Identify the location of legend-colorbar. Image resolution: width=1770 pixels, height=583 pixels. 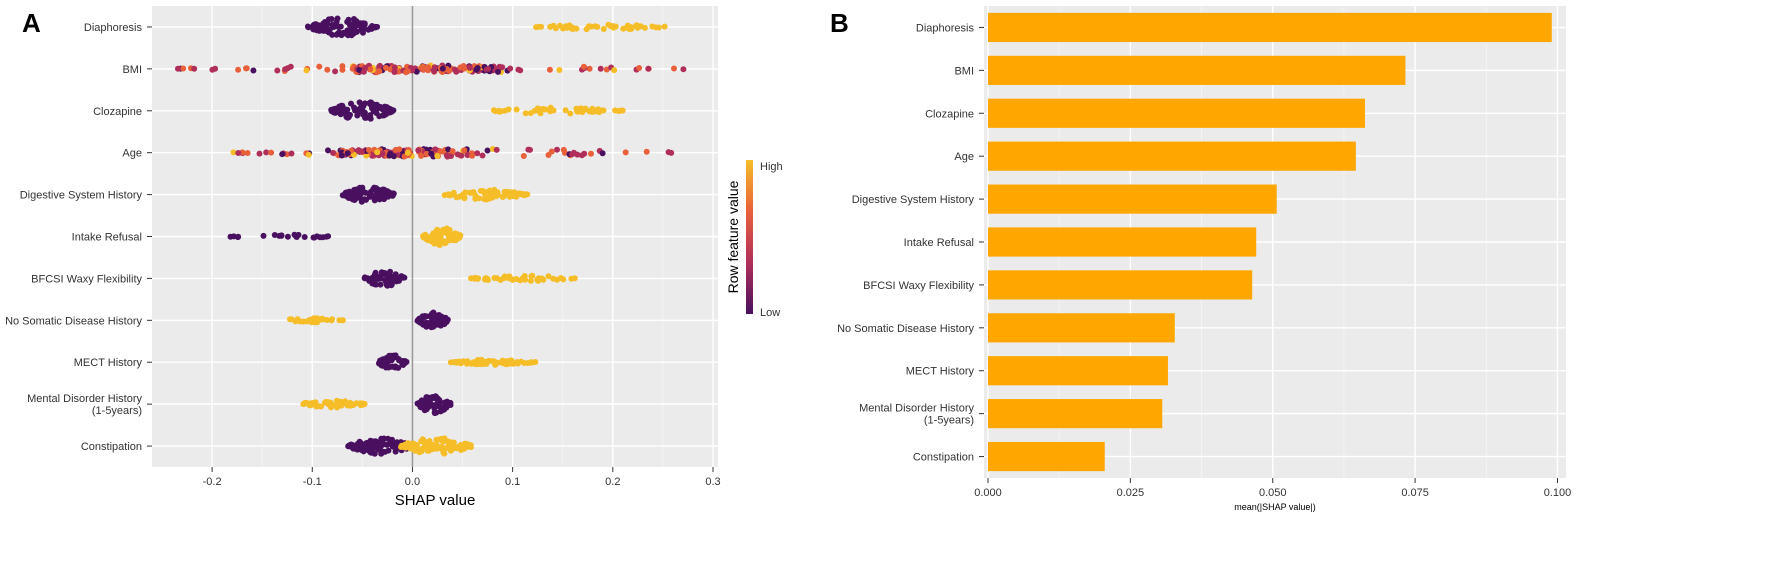
(749, 237).